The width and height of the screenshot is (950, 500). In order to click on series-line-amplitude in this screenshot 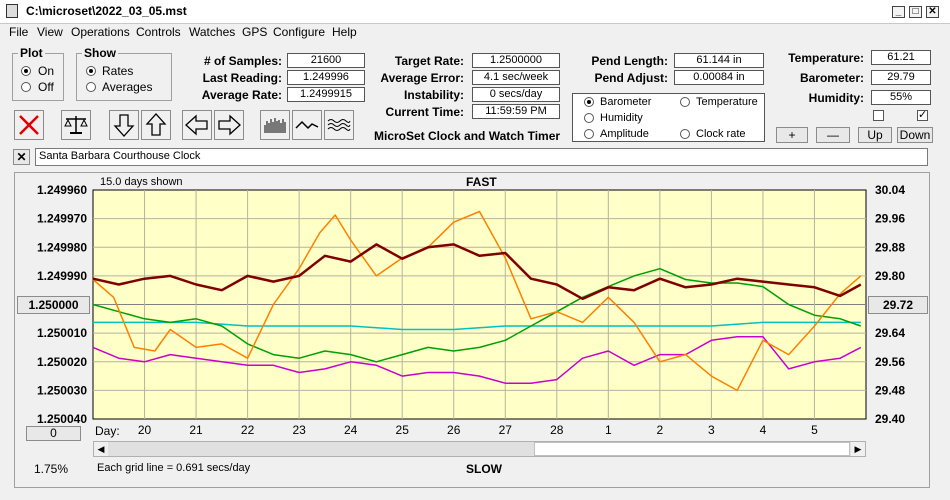, I will do `click(477, 326)`.